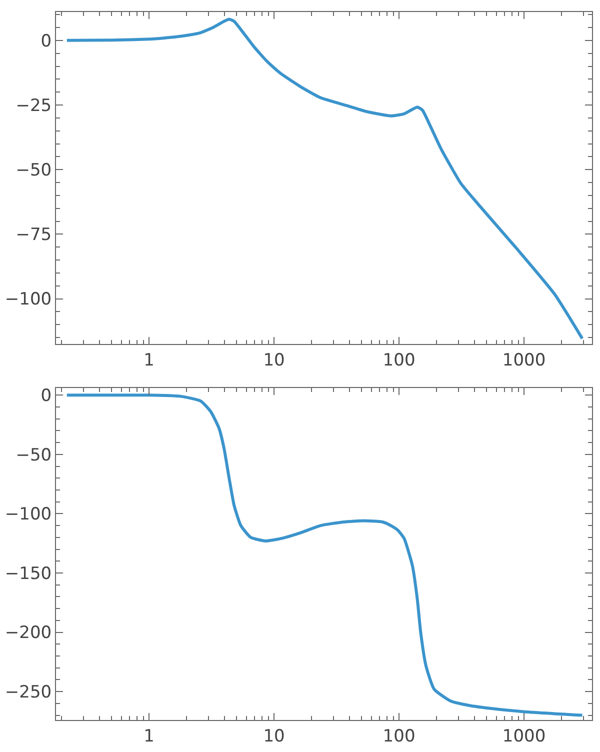 This screenshot has width=600, height=752. Describe the element at coordinates (28, 692) in the screenshot. I see `y-tick-label: −250` at that location.